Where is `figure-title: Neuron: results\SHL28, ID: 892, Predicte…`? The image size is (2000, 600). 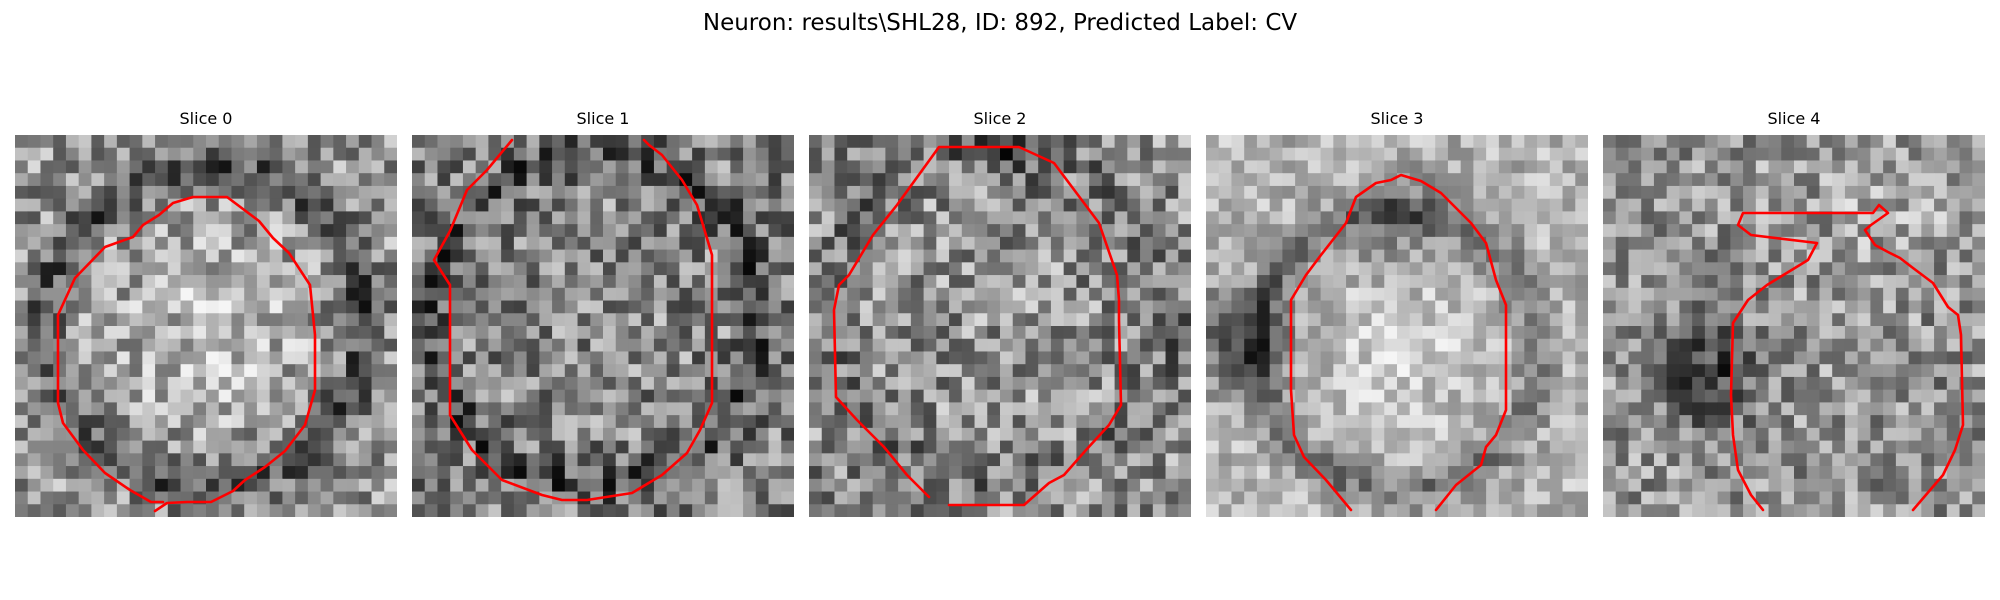 figure-title: Neuron: results\SHL28, ID: 892, Predicte… is located at coordinates (1000, 23).